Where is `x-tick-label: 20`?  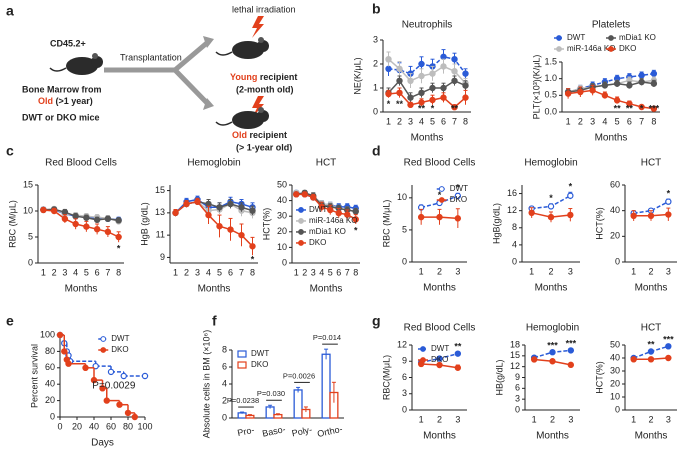 x-tick-label: 20 is located at coordinates (77, 426).